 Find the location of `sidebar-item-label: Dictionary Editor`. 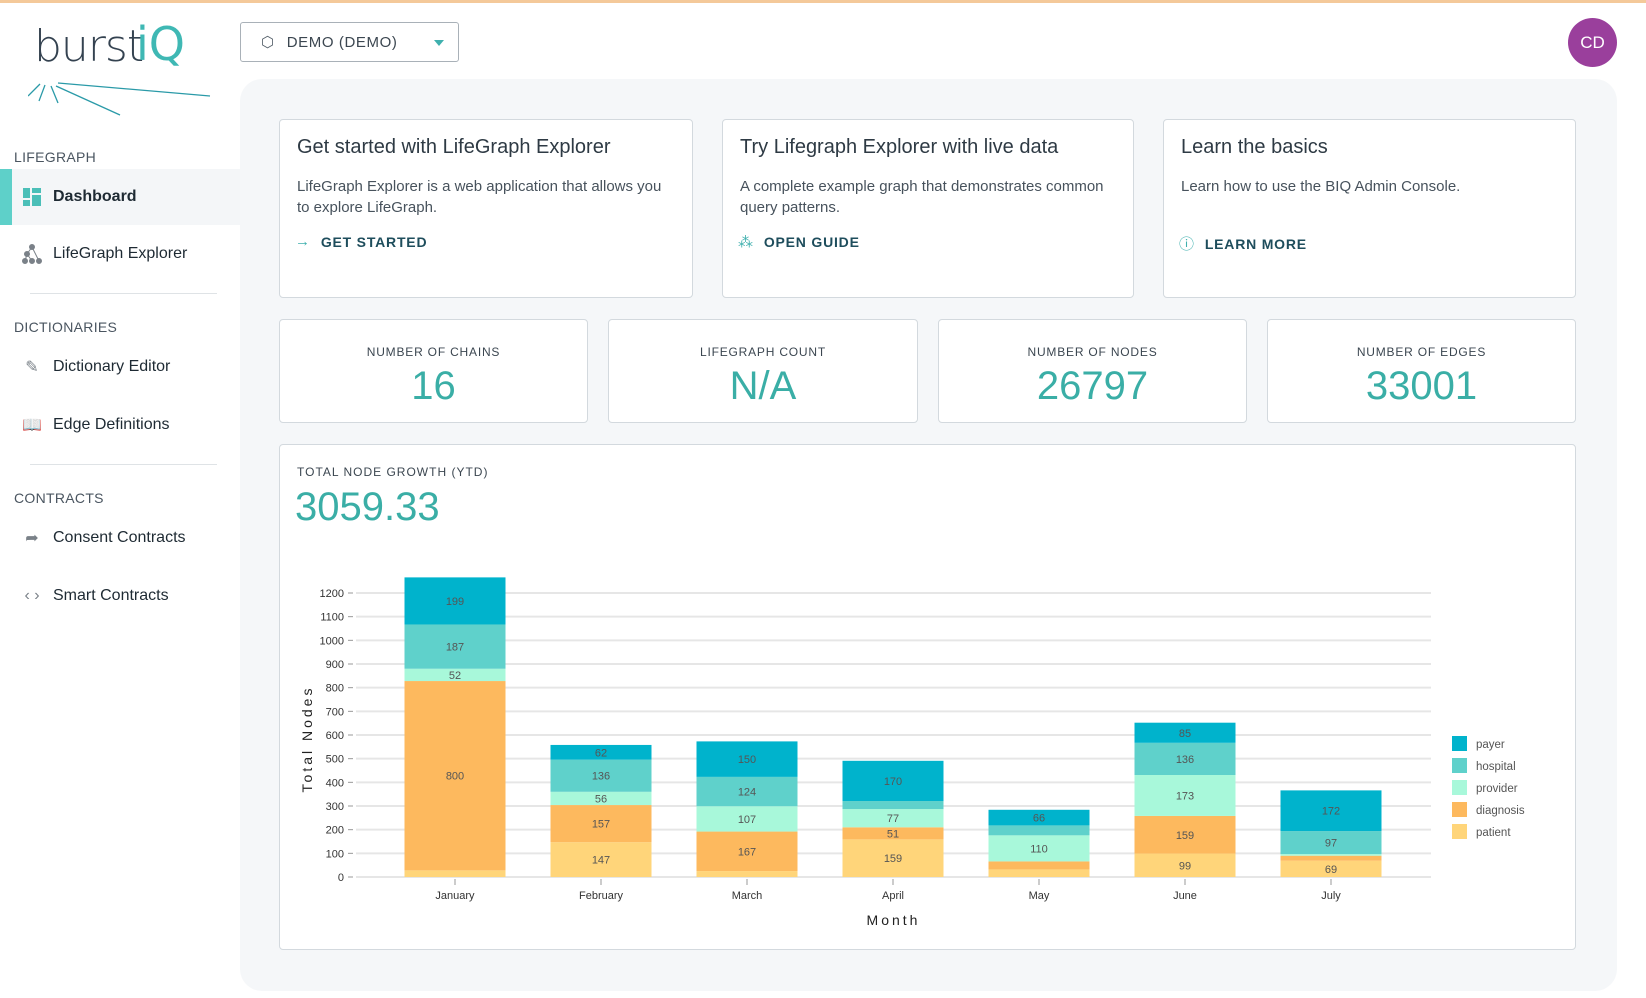

sidebar-item-label: Dictionary Editor is located at coordinates (112, 366).